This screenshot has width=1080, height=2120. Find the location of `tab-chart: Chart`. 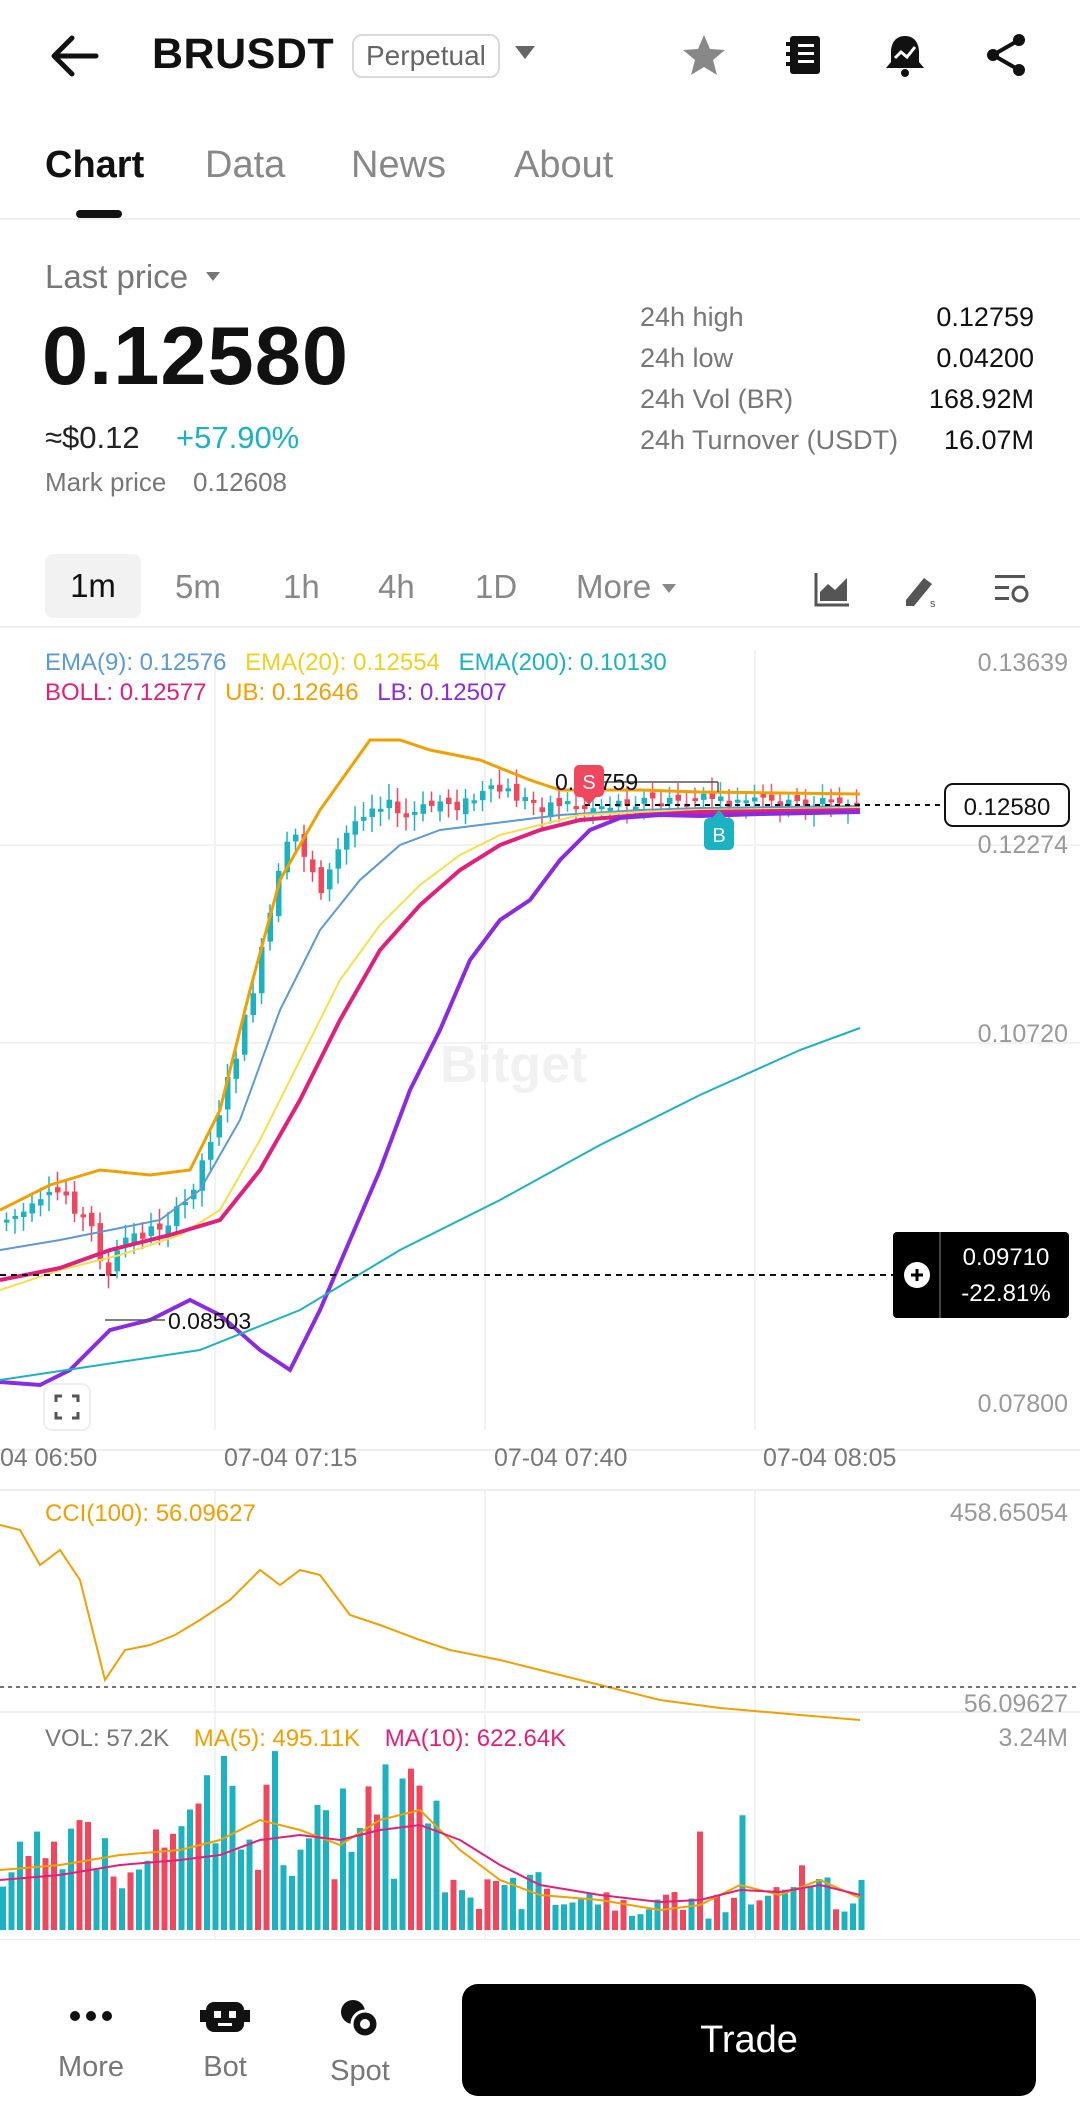

tab-chart: Chart is located at coordinates (95, 165).